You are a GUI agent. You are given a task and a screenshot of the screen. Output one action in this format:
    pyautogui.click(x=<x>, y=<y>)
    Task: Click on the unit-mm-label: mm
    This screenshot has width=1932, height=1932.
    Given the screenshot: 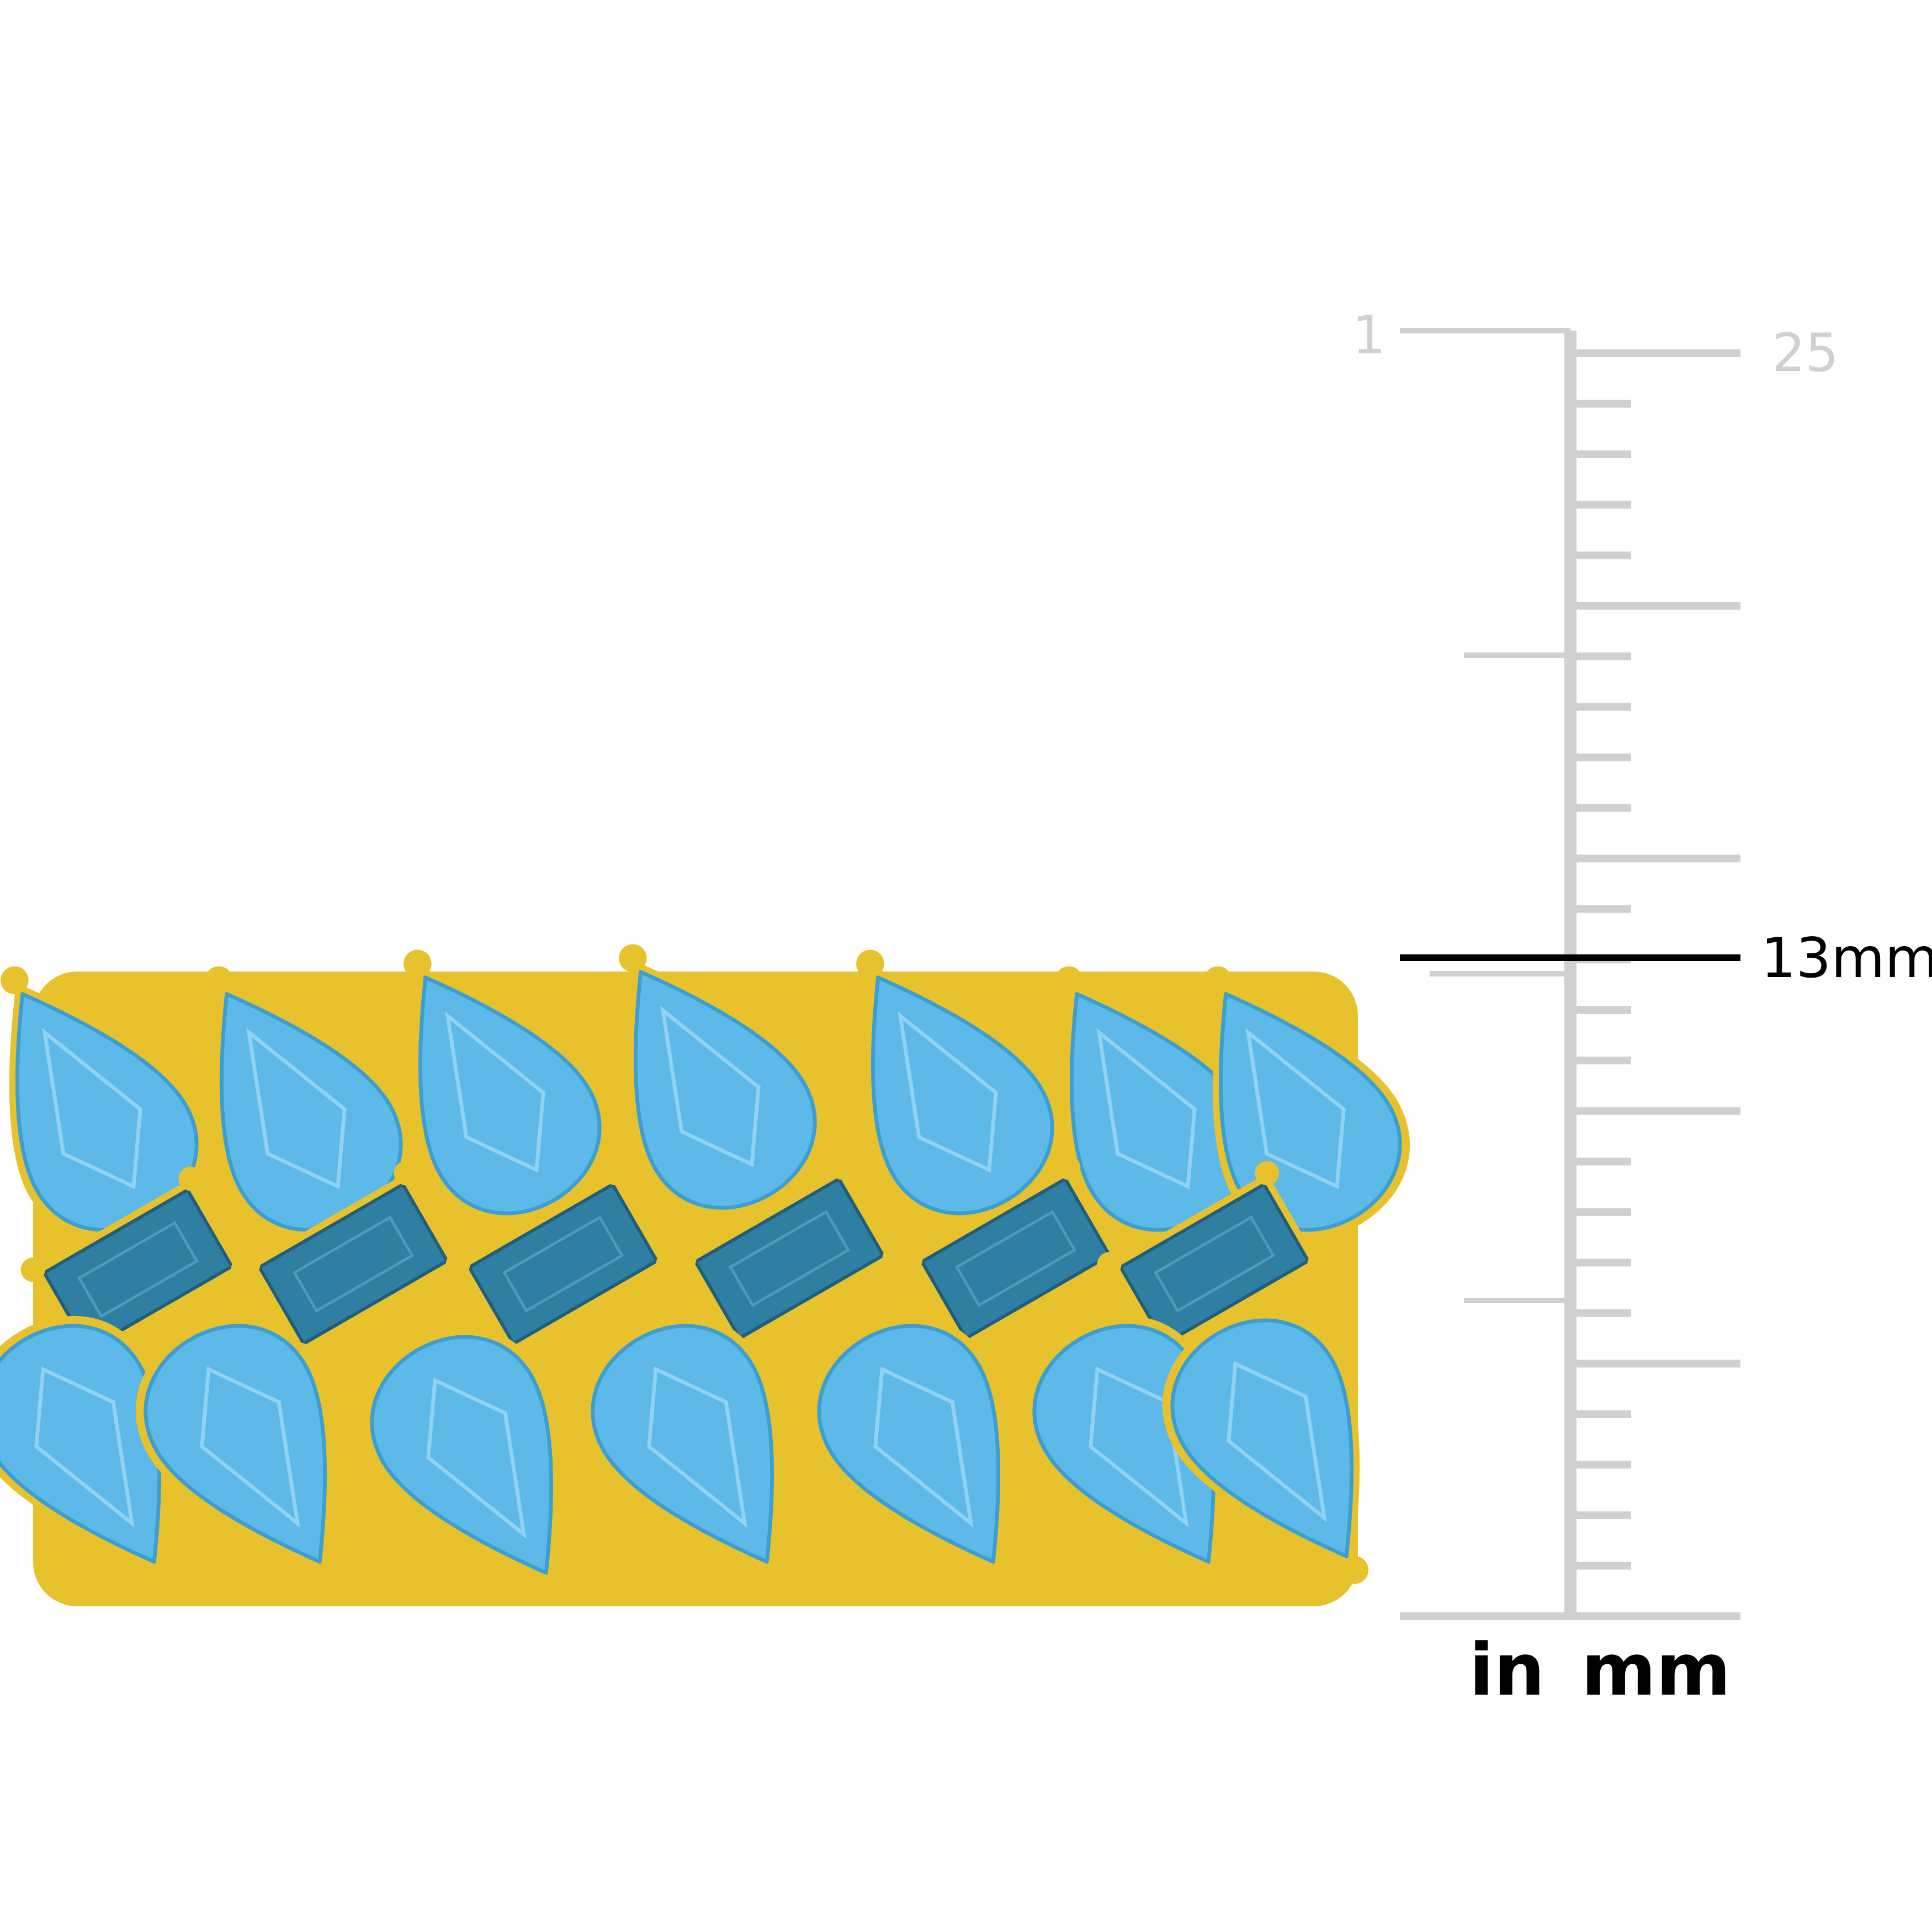 What is the action you would take?
    pyautogui.click(x=1656, y=1670)
    